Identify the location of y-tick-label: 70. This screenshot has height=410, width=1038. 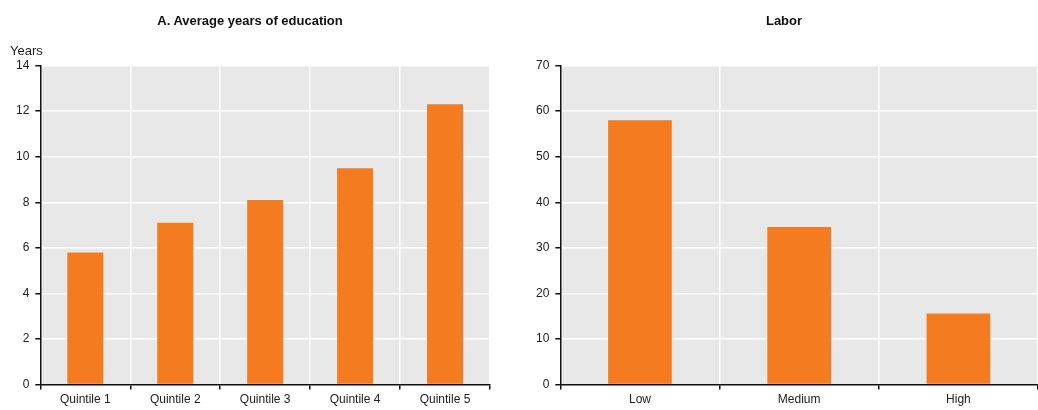
(542, 64).